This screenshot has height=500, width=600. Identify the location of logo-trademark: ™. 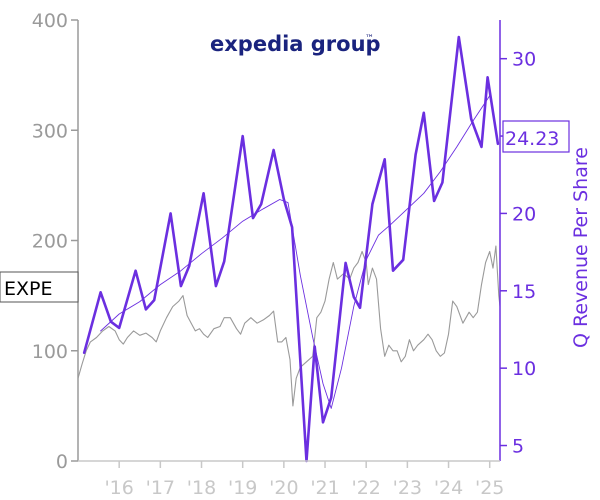
(369, 39).